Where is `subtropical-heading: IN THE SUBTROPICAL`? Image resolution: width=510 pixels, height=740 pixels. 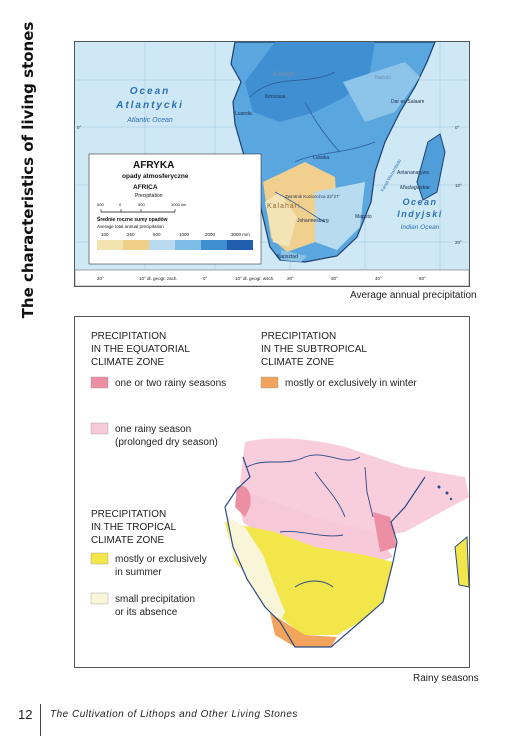 subtropical-heading: IN THE SUBTROPICAL is located at coordinates (314, 349).